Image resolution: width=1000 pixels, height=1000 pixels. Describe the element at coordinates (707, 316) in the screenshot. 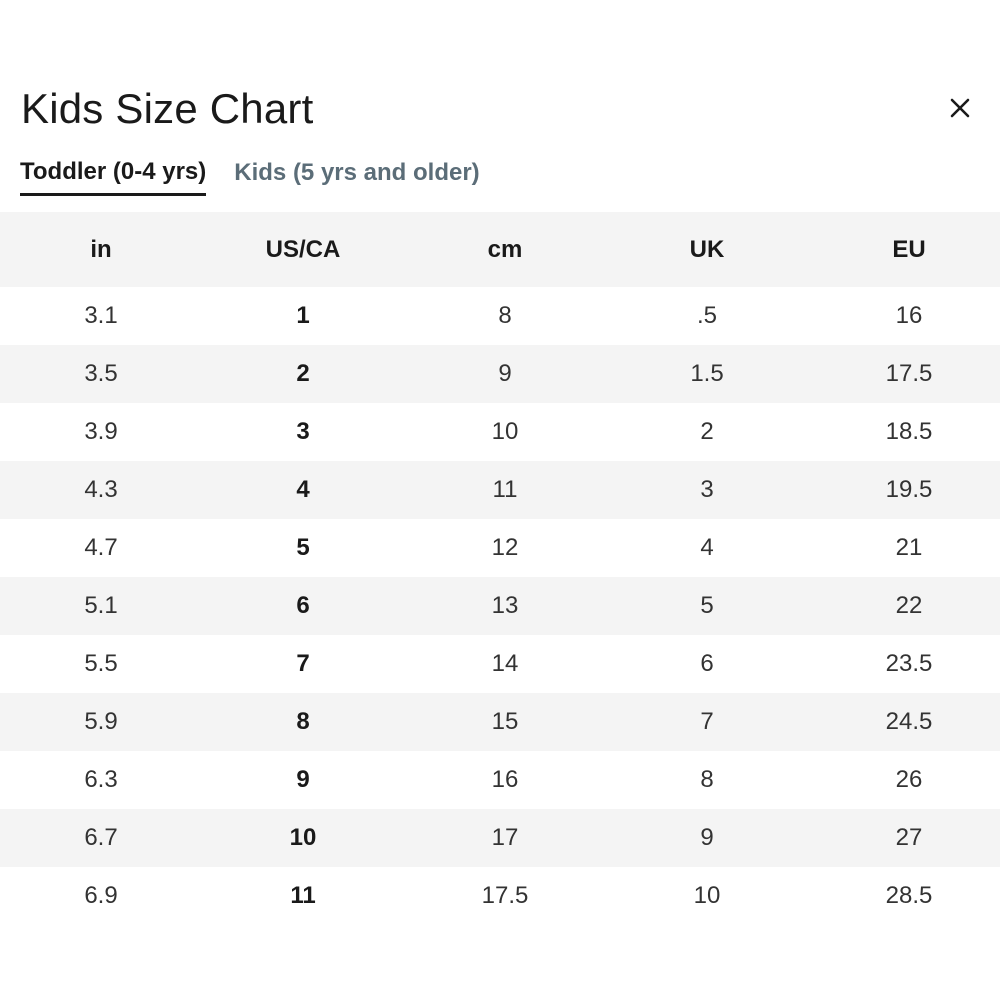

I see `uk-cell: .5` at that location.